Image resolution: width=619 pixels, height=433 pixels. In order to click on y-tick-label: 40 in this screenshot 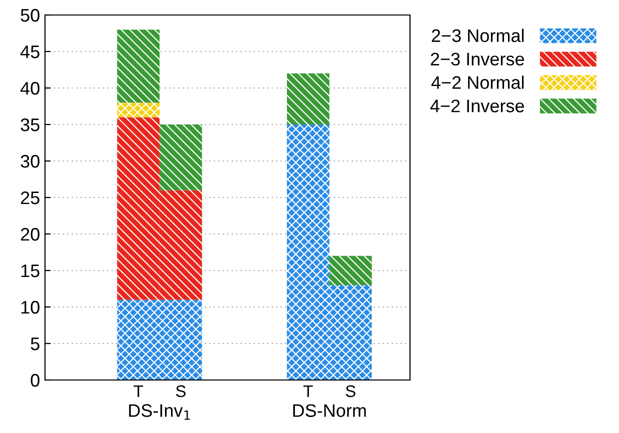, I will do `click(30, 88)`.